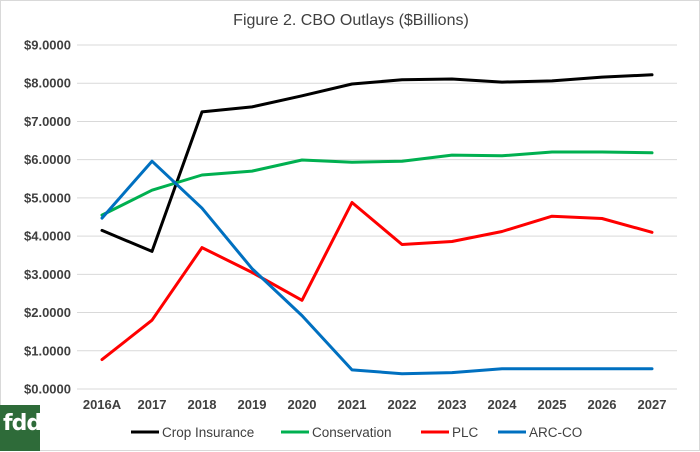 This screenshot has width=700, height=452. Describe the element at coordinates (208, 432) in the screenshot. I see `legend-label-crop-insurance: Crop Insurance` at that location.